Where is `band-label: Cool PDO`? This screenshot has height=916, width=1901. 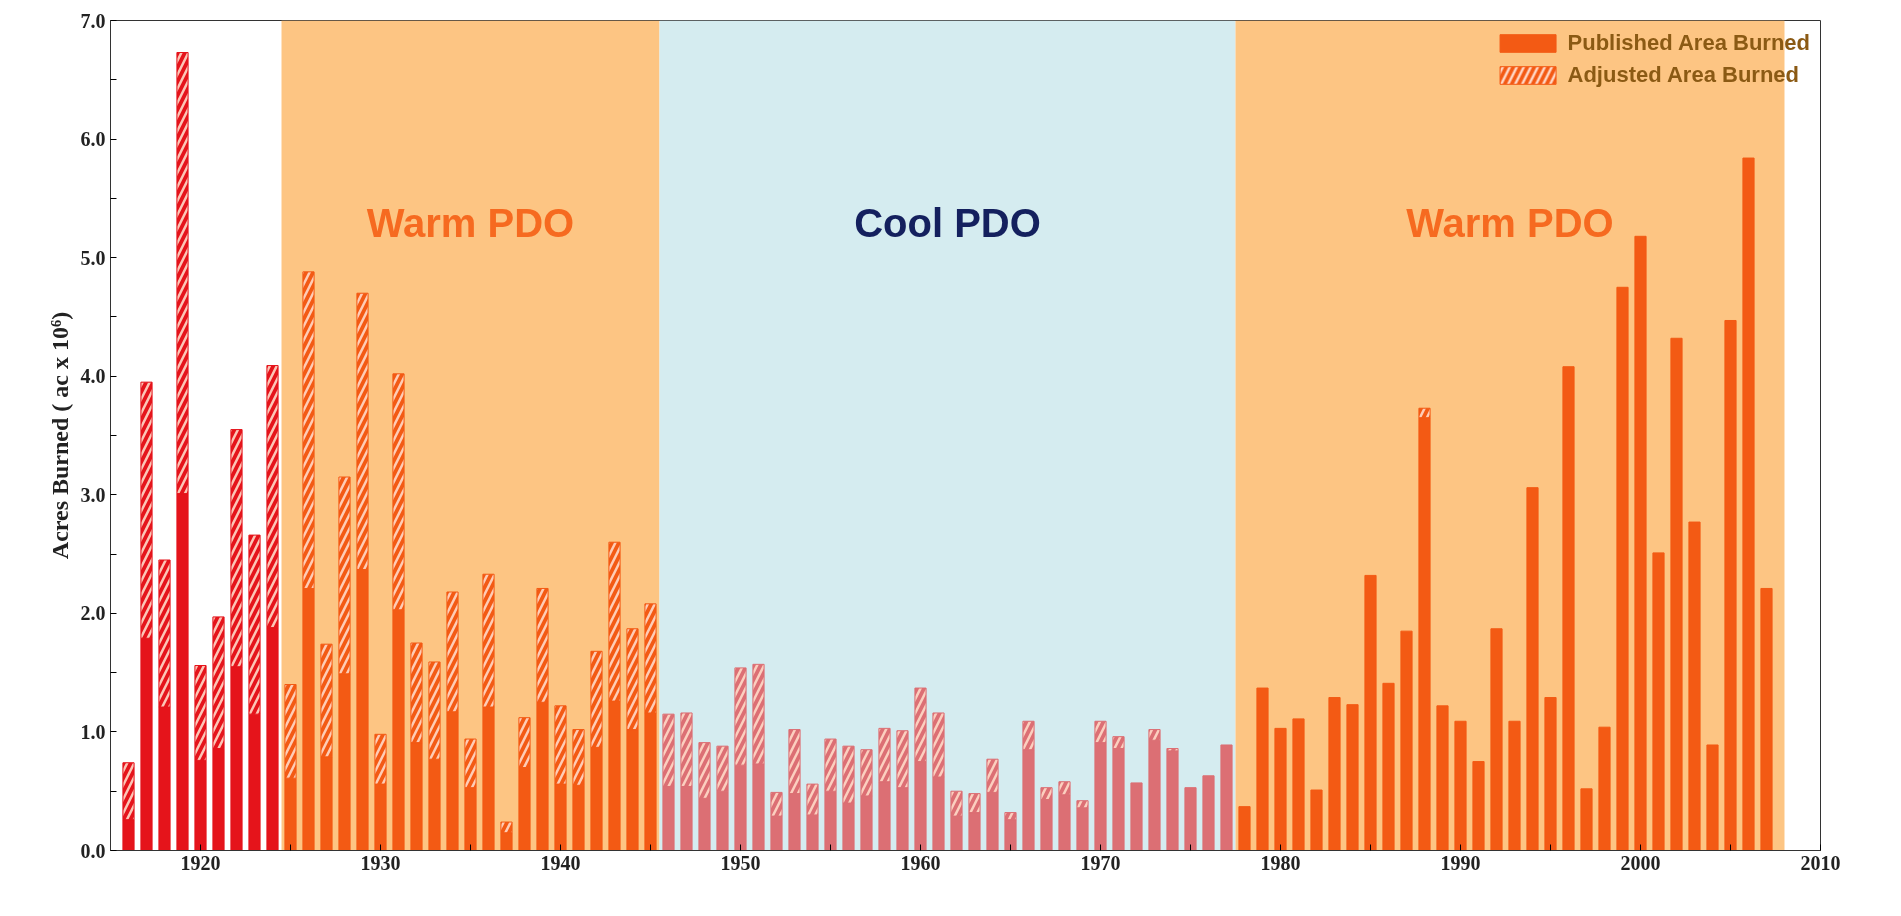 band-label: Cool PDO is located at coordinates (947, 222).